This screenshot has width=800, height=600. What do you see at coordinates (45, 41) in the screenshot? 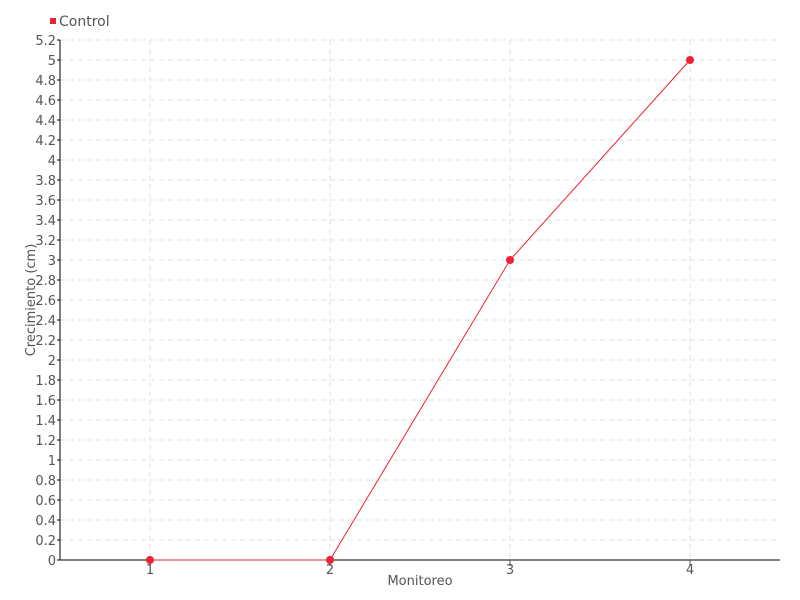
I see `y-tick-label: 5.2` at bounding box center [45, 41].